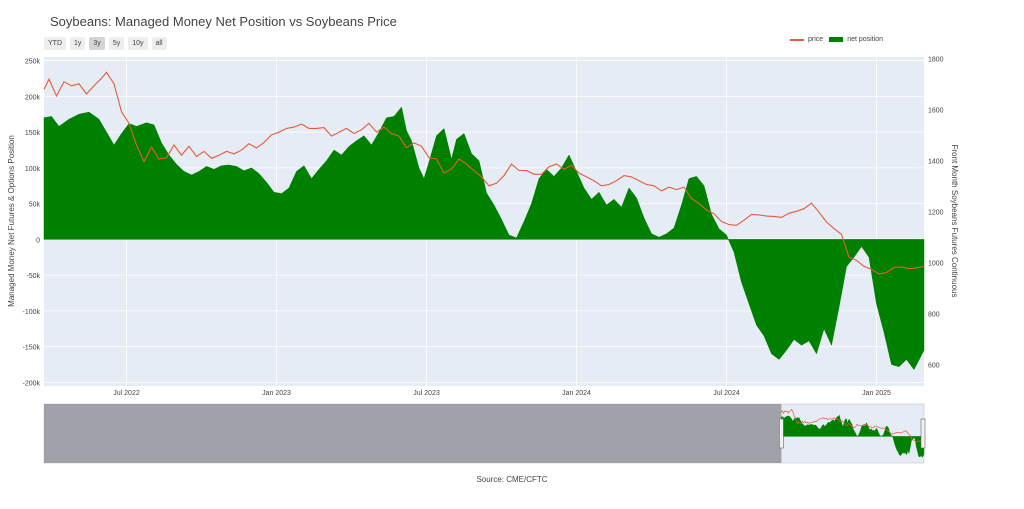 Image resolution: width=1024 pixels, height=509 pixels. What do you see at coordinates (31, 312) in the screenshot?
I see `y-tick-label-left: -100k` at bounding box center [31, 312].